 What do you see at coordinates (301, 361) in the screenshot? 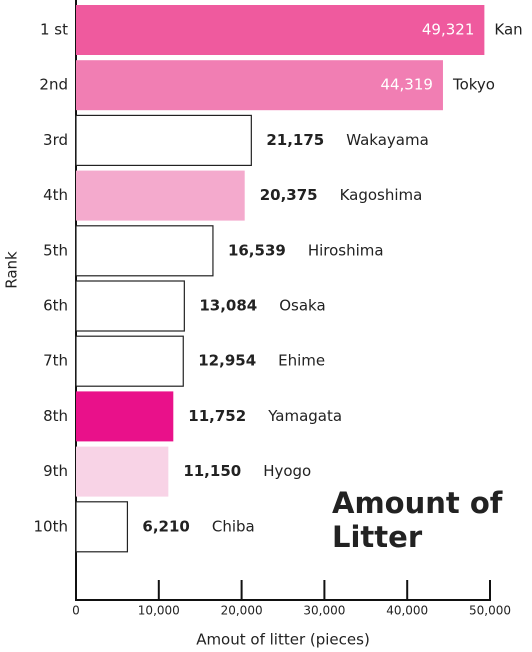
I see `bar-name: Ehime` at bounding box center [301, 361].